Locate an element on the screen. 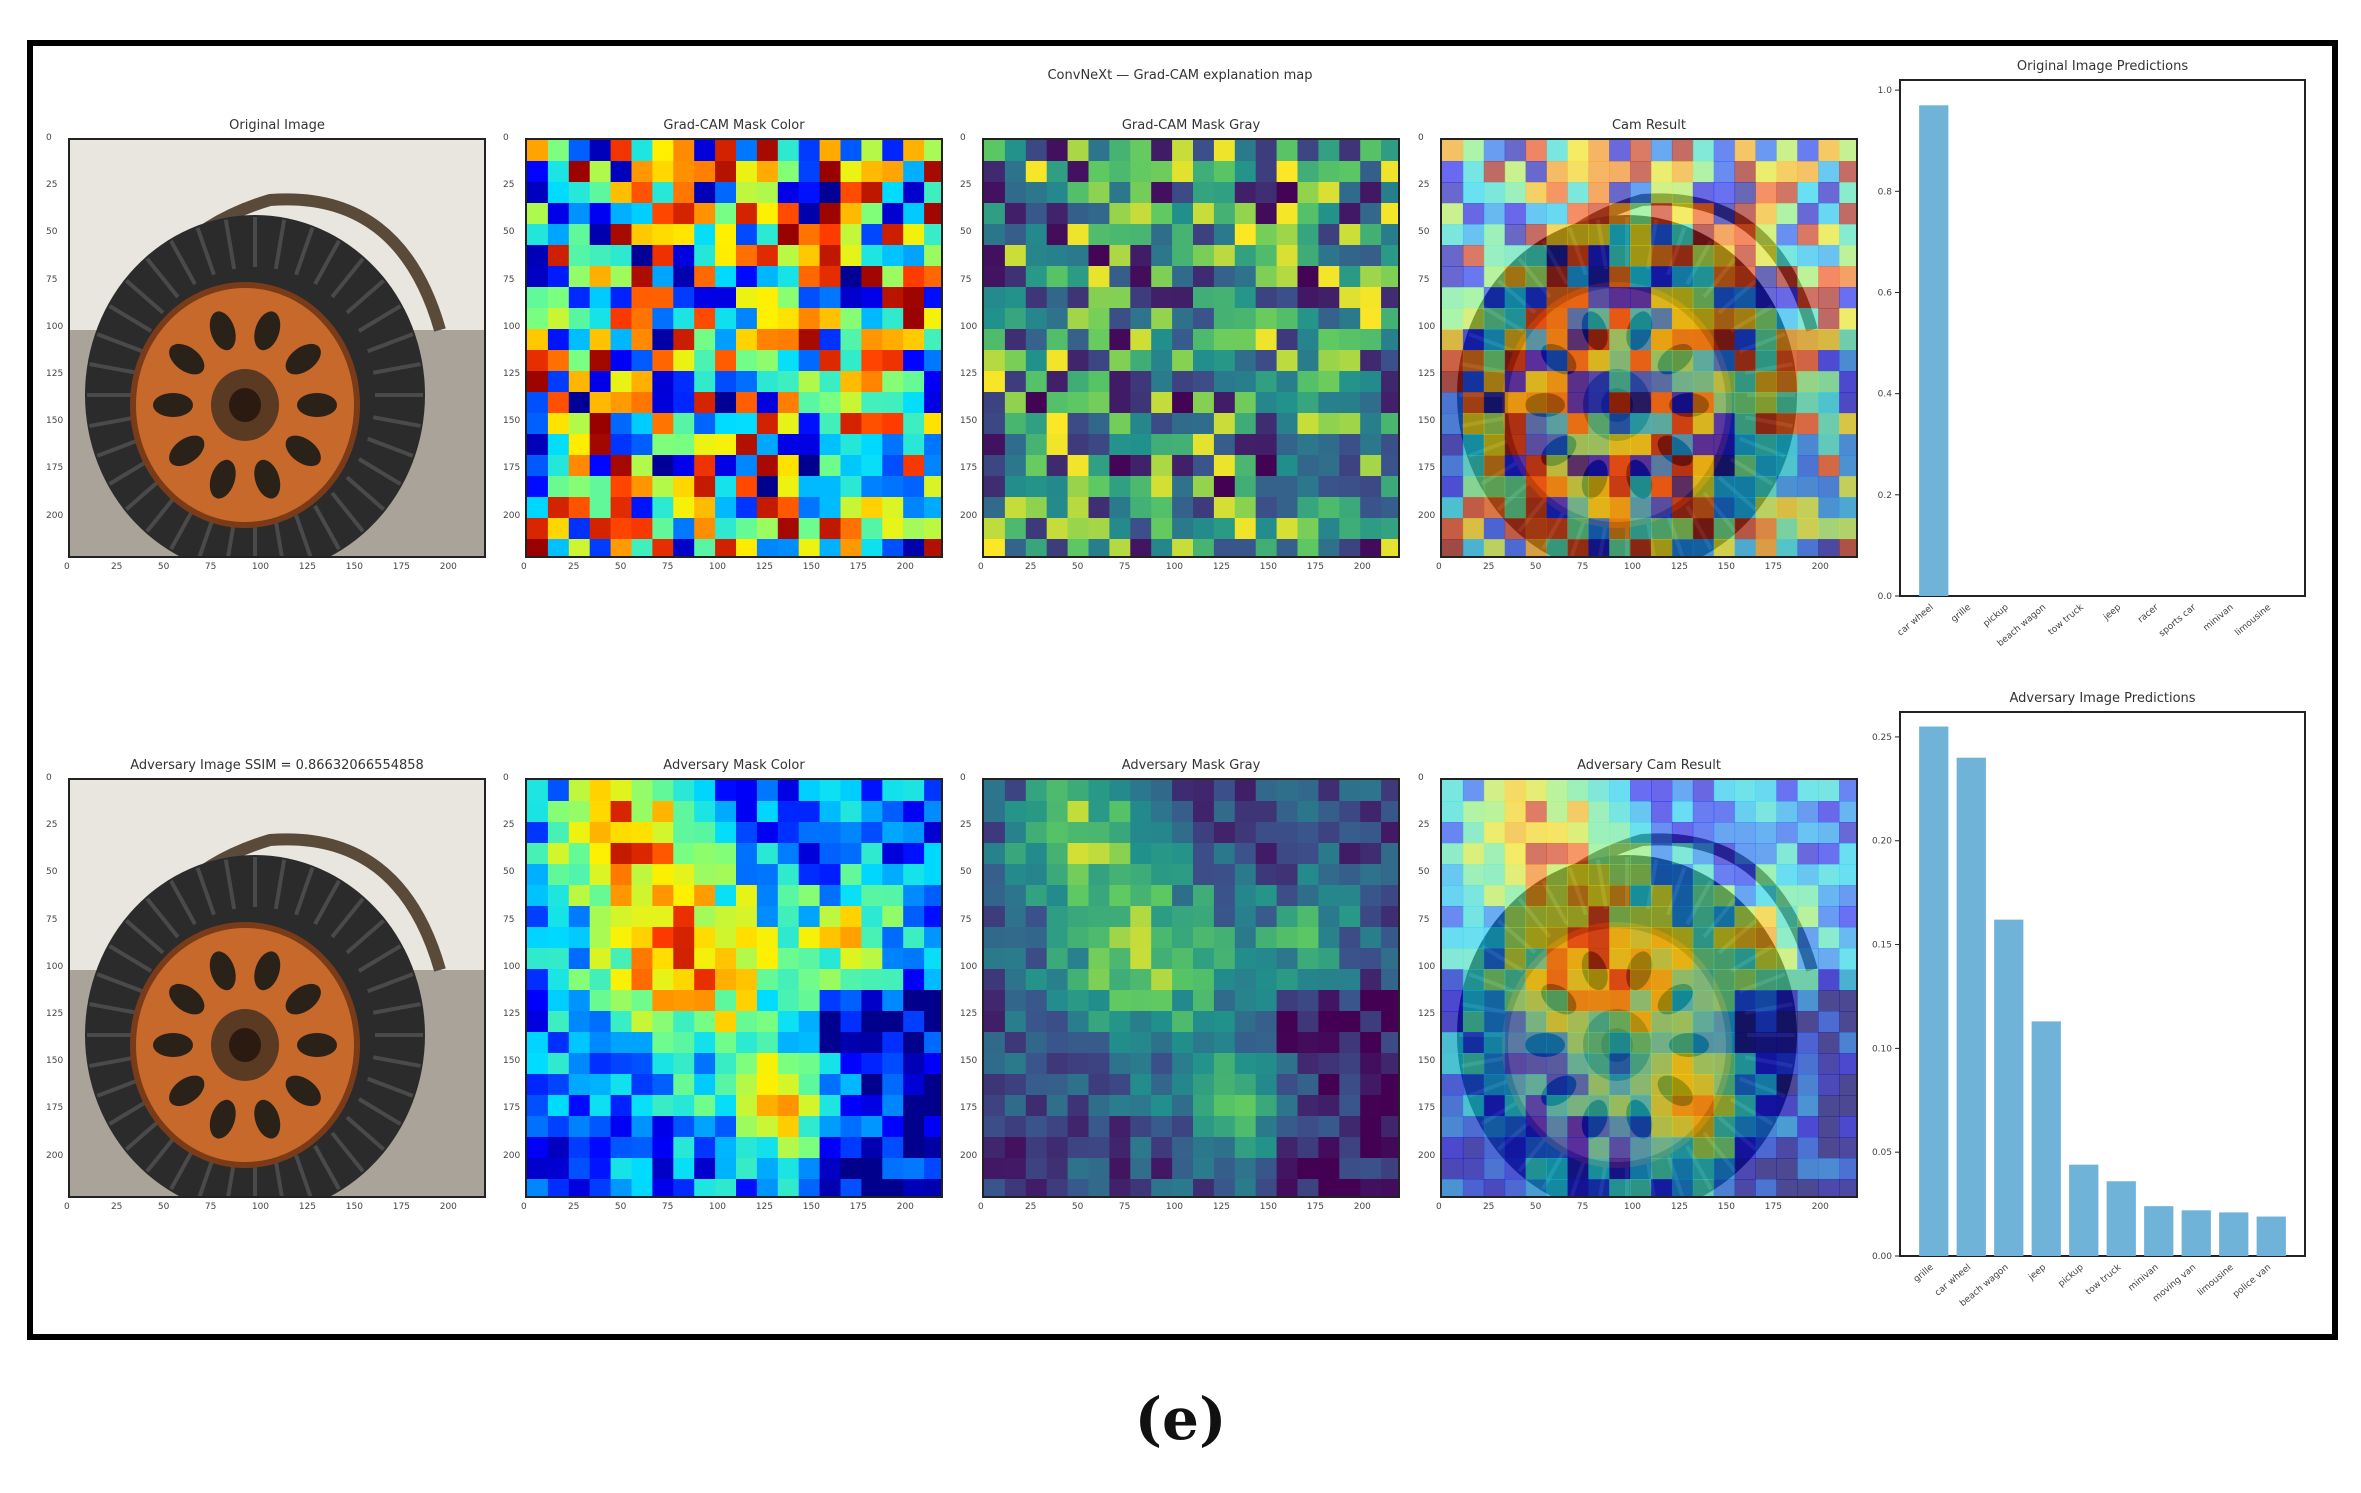  adversary-photo-tread is located at coordinates (119, 1087).